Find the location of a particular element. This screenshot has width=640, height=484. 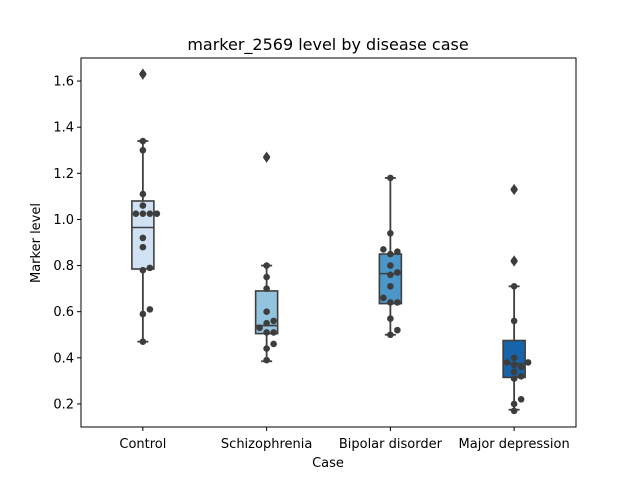

y-tick-label: 0.6 is located at coordinates (63, 312).